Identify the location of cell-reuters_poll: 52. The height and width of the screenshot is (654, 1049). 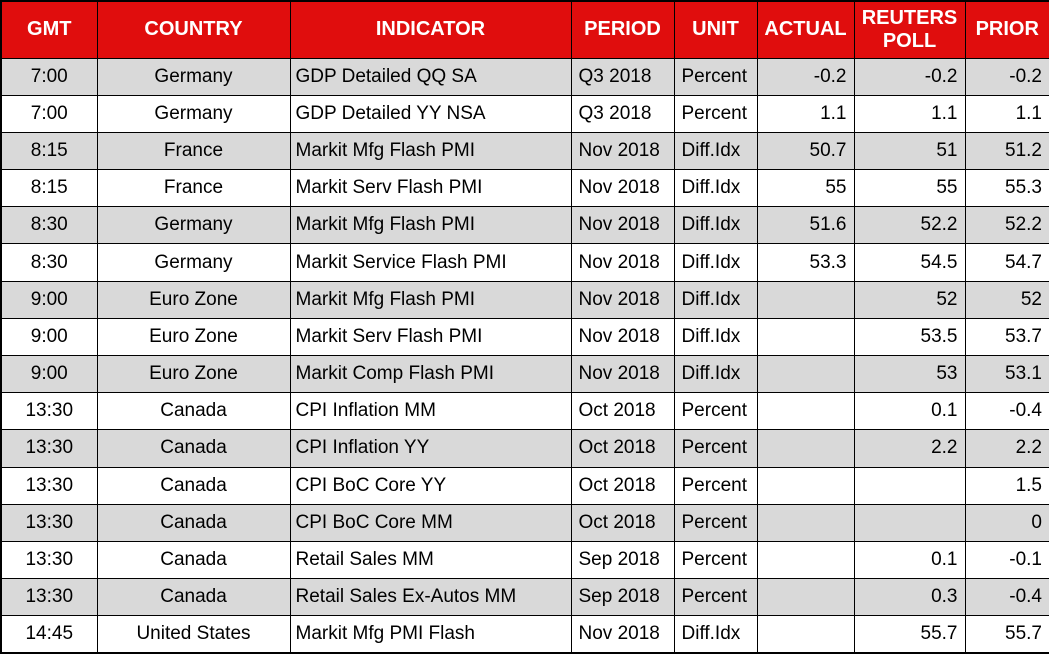
(909, 299).